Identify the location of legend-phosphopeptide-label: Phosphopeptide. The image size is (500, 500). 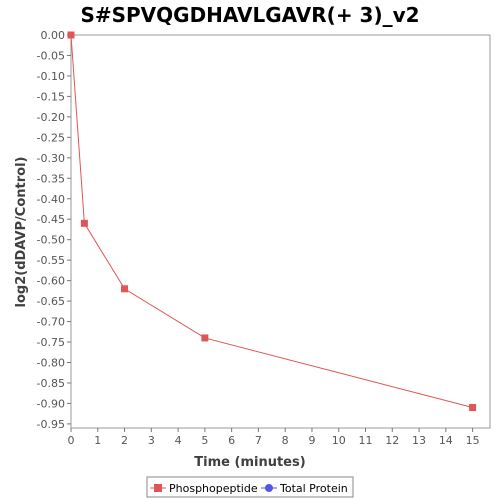
(213, 488).